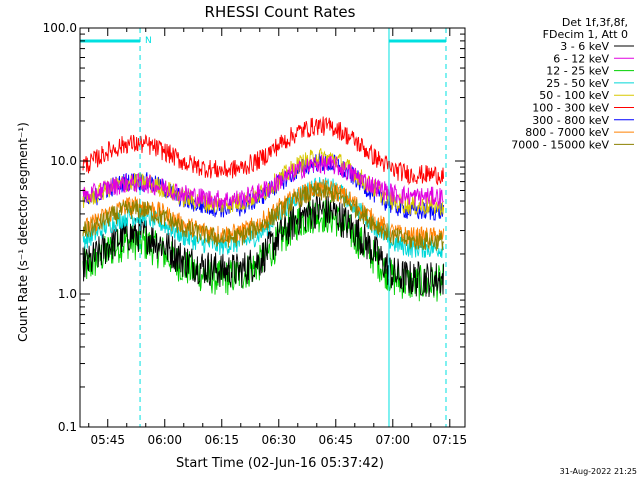 The height and width of the screenshot is (484, 640). Describe the element at coordinates (335, 440) in the screenshot. I see `x-tick-label: 06:45` at that location.